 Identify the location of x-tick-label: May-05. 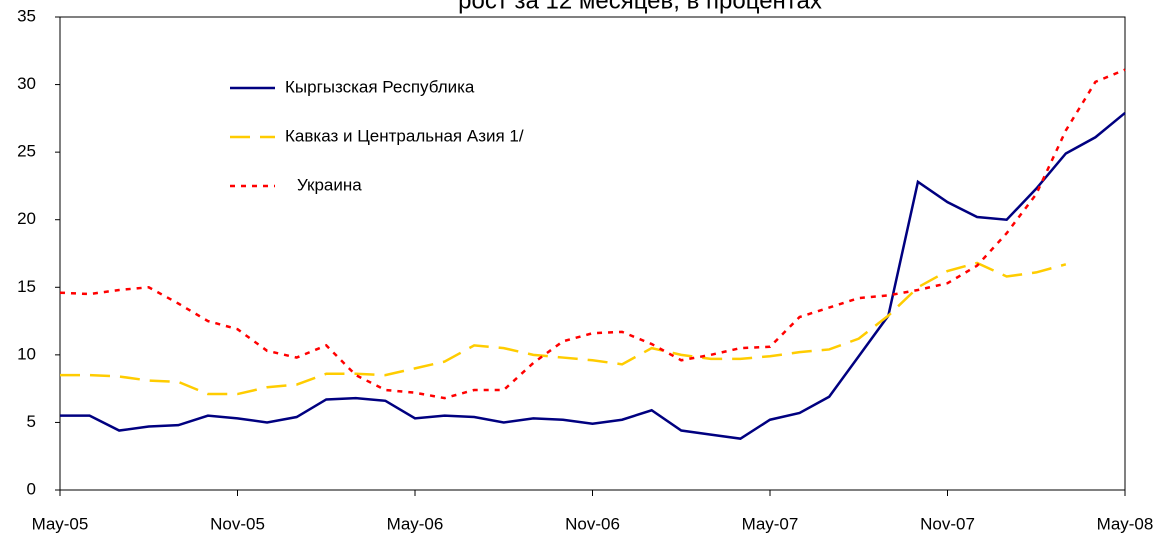
(60, 523).